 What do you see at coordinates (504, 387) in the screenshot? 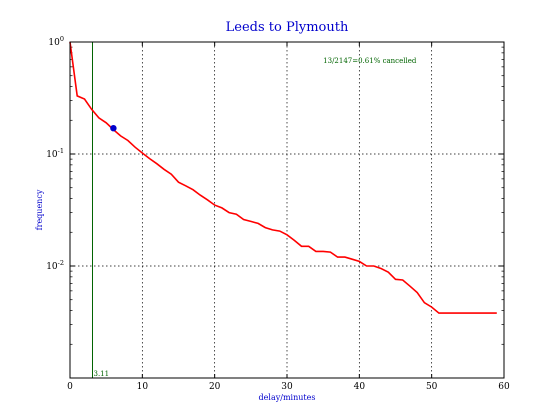
I see `x-tick-label: 60` at bounding box center [504, 387].